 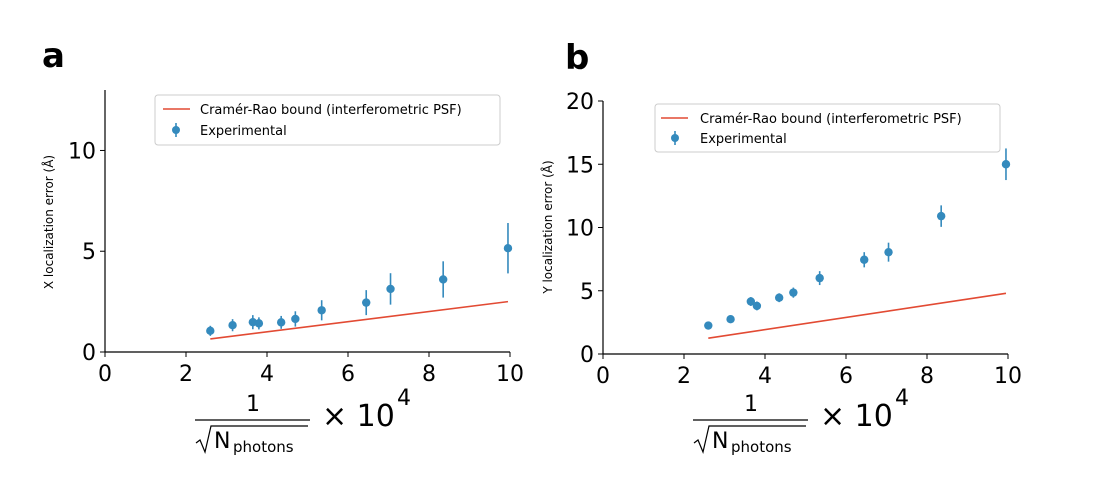 What do you see at coordinates (675, 138) in the screenshot?
I see `panel-b-legend-marker-swatch` at bounding box center [675, 138].